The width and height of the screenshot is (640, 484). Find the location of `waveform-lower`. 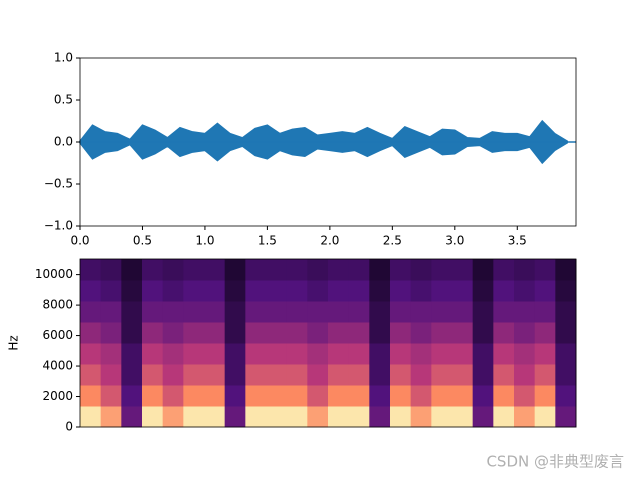

waveform-lower is located at coordinates (324, 153).